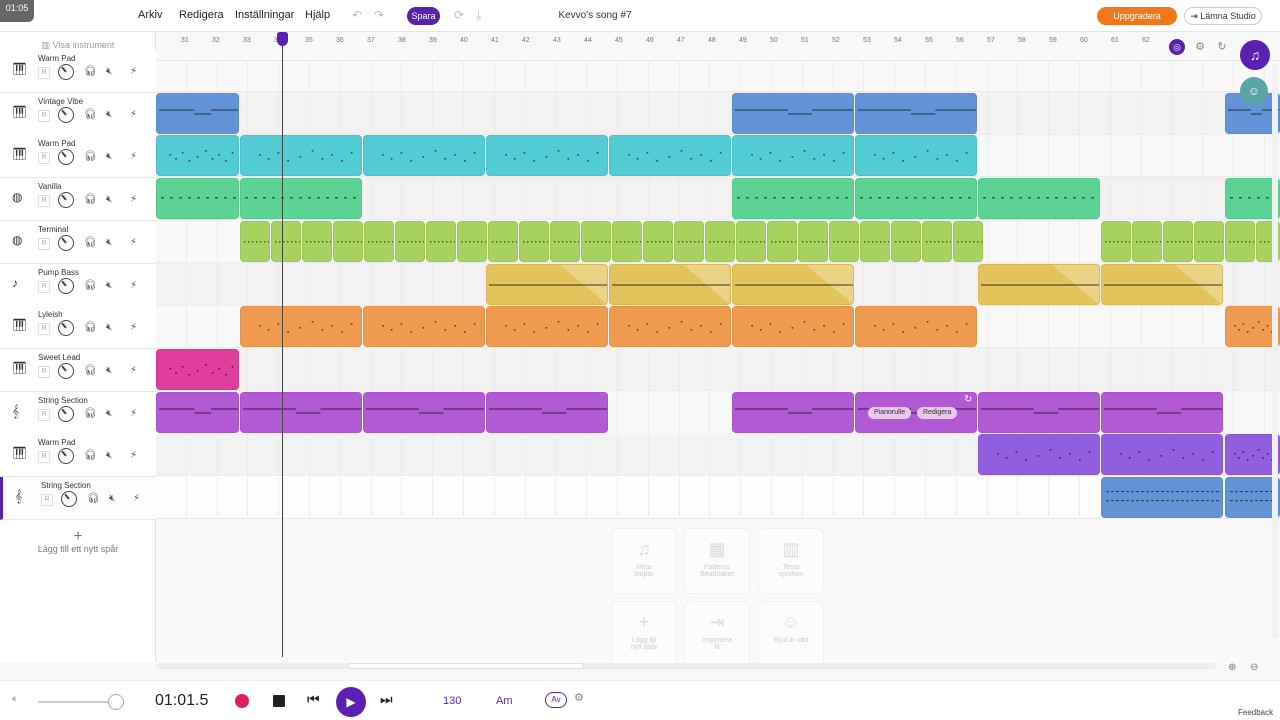 The width and height of the screenshot is (1280, 720). Describe the element at coordinates (15, 699) in the screenshot. I see `volume-icon: 🔈︎` at that location.